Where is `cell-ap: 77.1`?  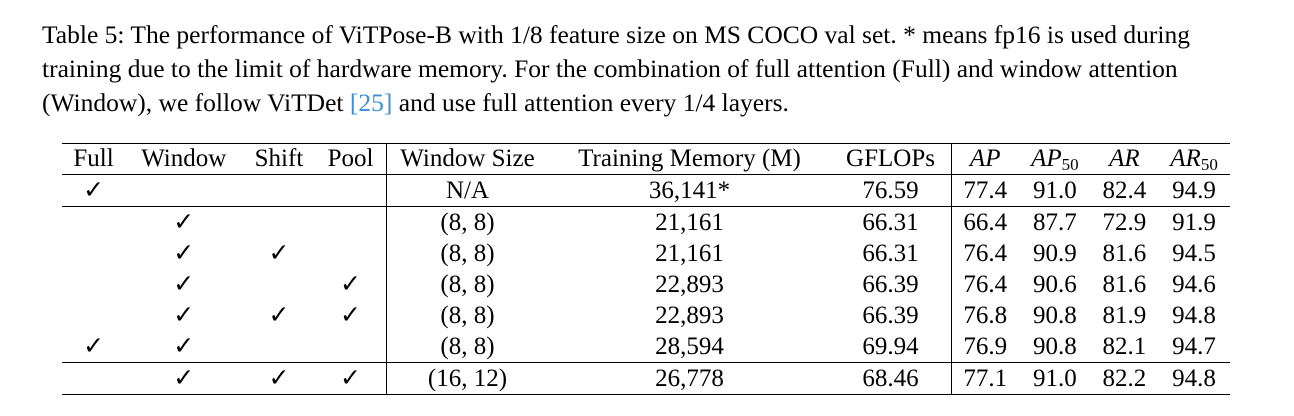
cell-ap: 77.1 is located at coordinates (985, 378).